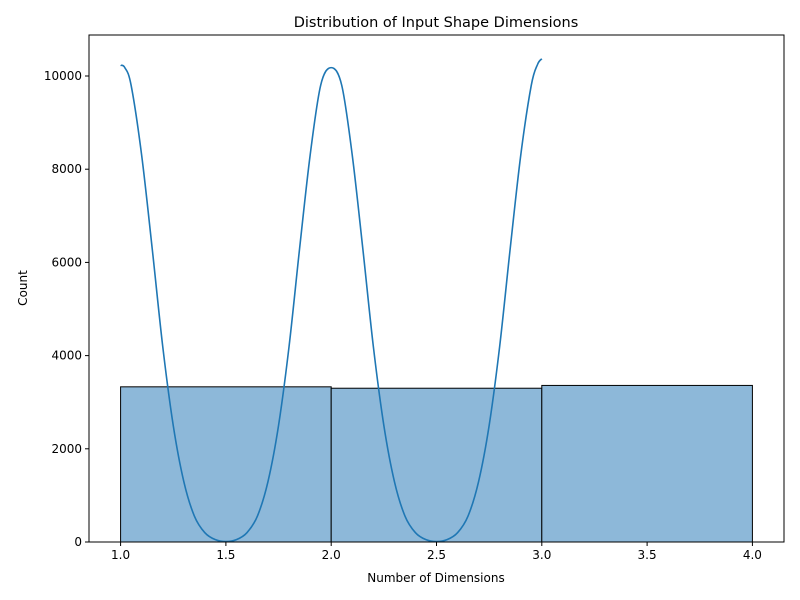  What do you see at coordinates (78, 542) in the screenshot?
I see `y-tick-label: 0` at bounding box center [78, 542].